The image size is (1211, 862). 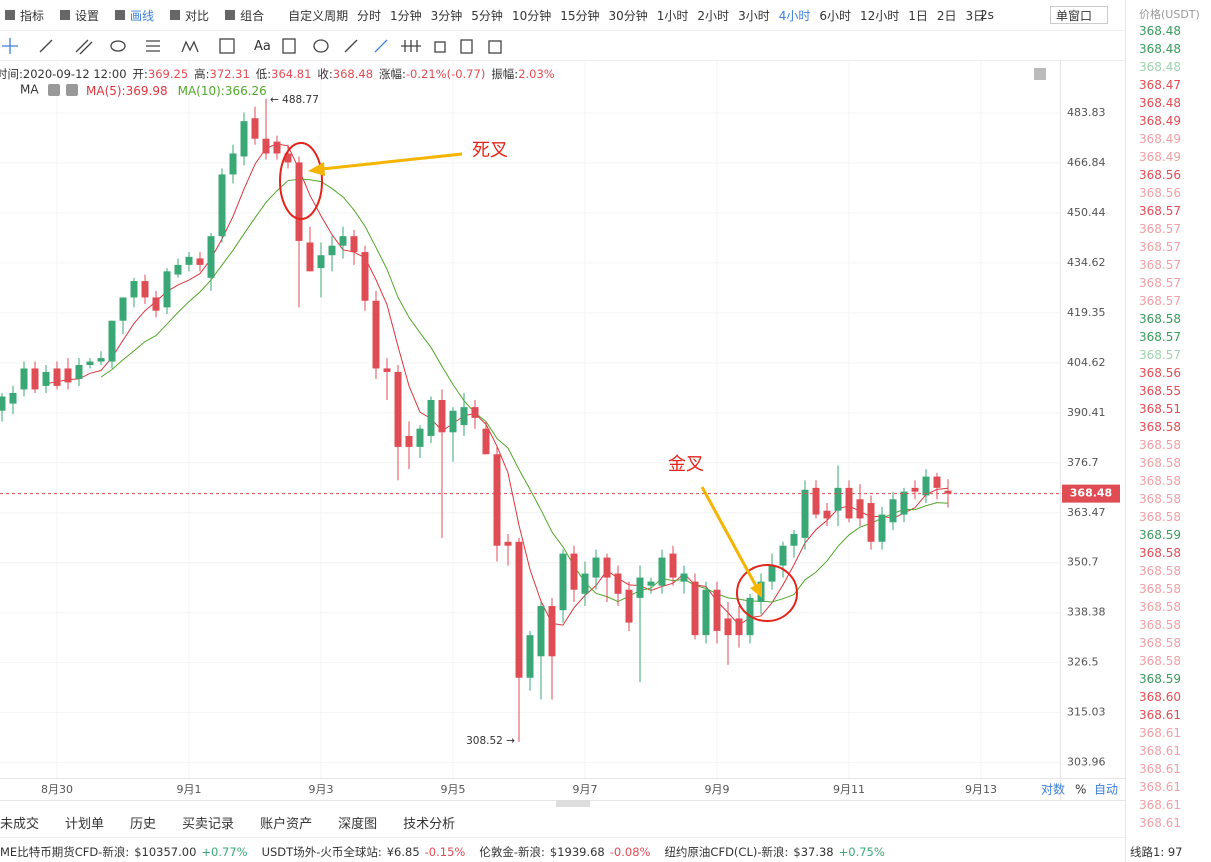 I want to click on toolbar-item: 对比, so click(x=189, y=15).